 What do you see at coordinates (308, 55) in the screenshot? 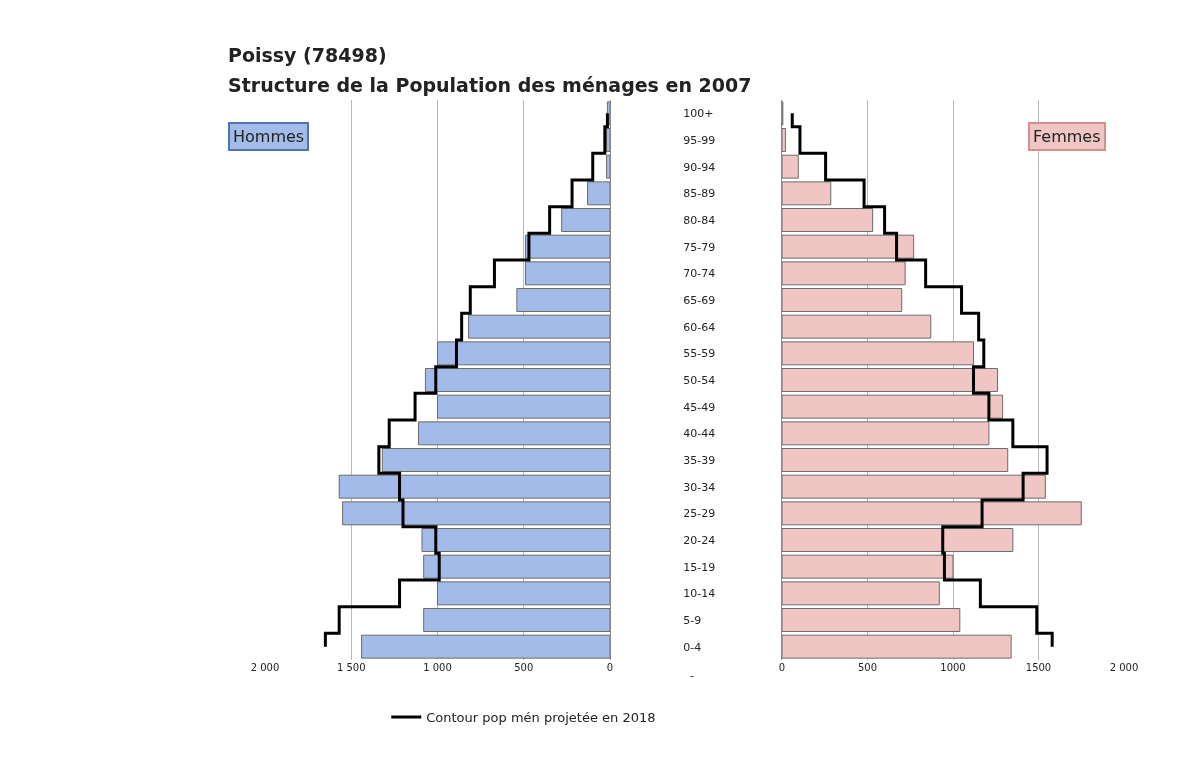
I see `chart-title: Poissy (78498)` at bounding box center [308, 55].